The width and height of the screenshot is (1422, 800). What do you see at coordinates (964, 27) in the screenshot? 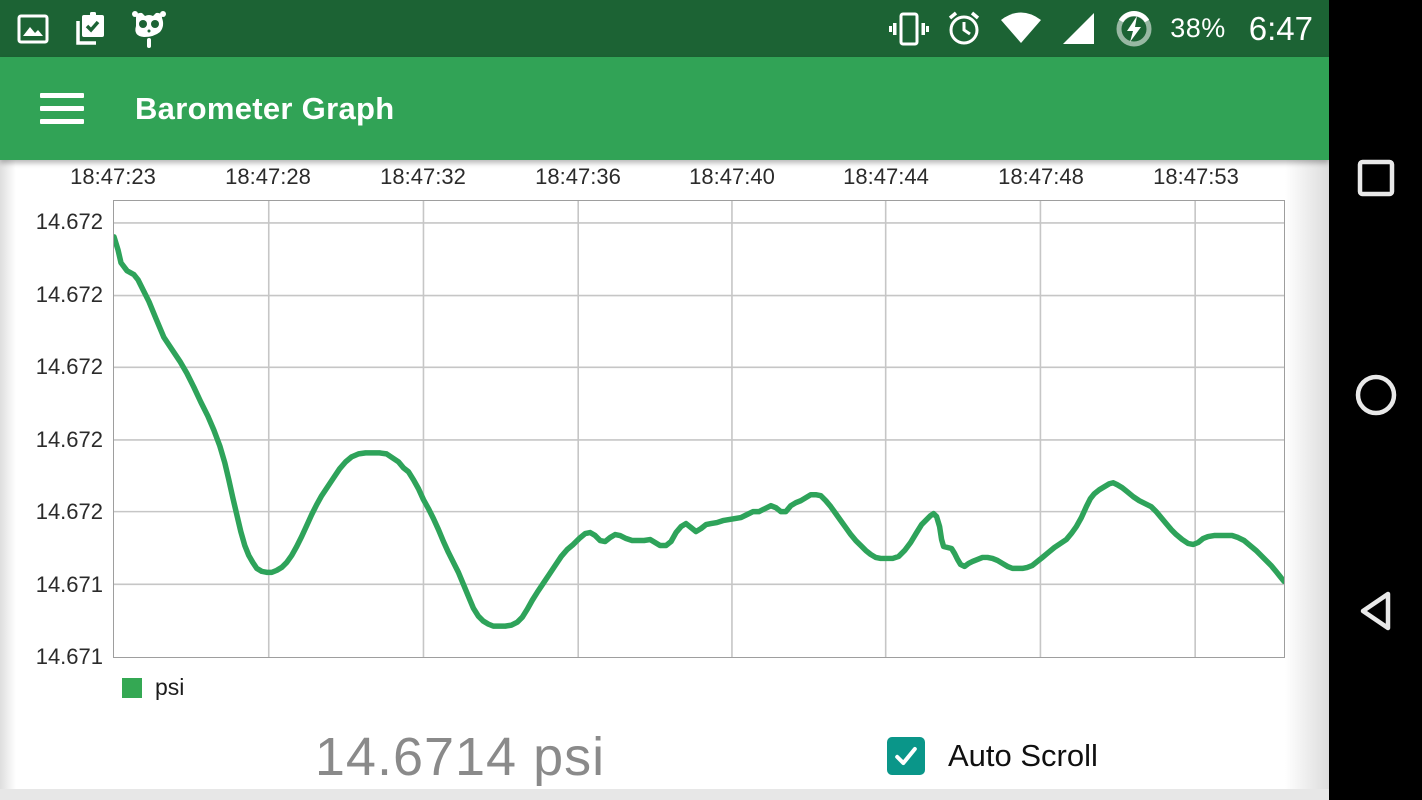
I see `alarm-icon` at bounding box center [964, 27].